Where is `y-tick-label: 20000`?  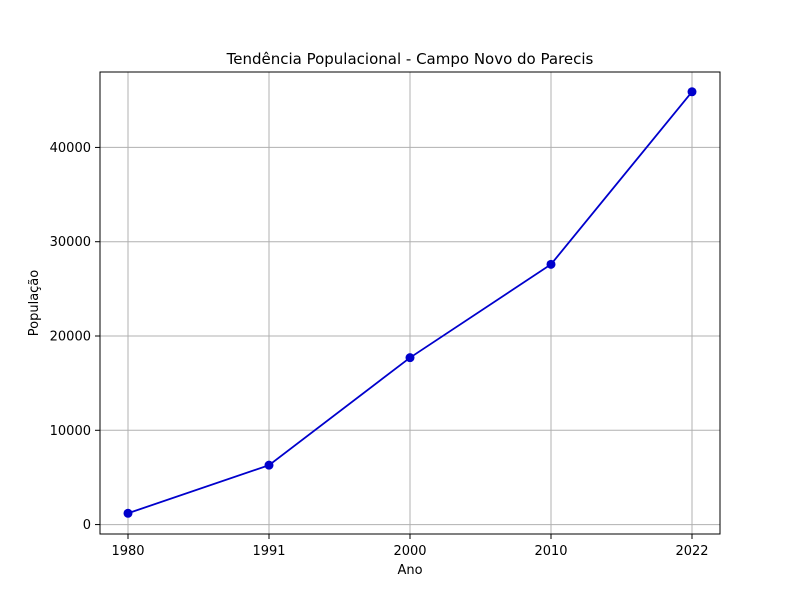 y-tick-label: 20000 is located at coordinates (70, 337).